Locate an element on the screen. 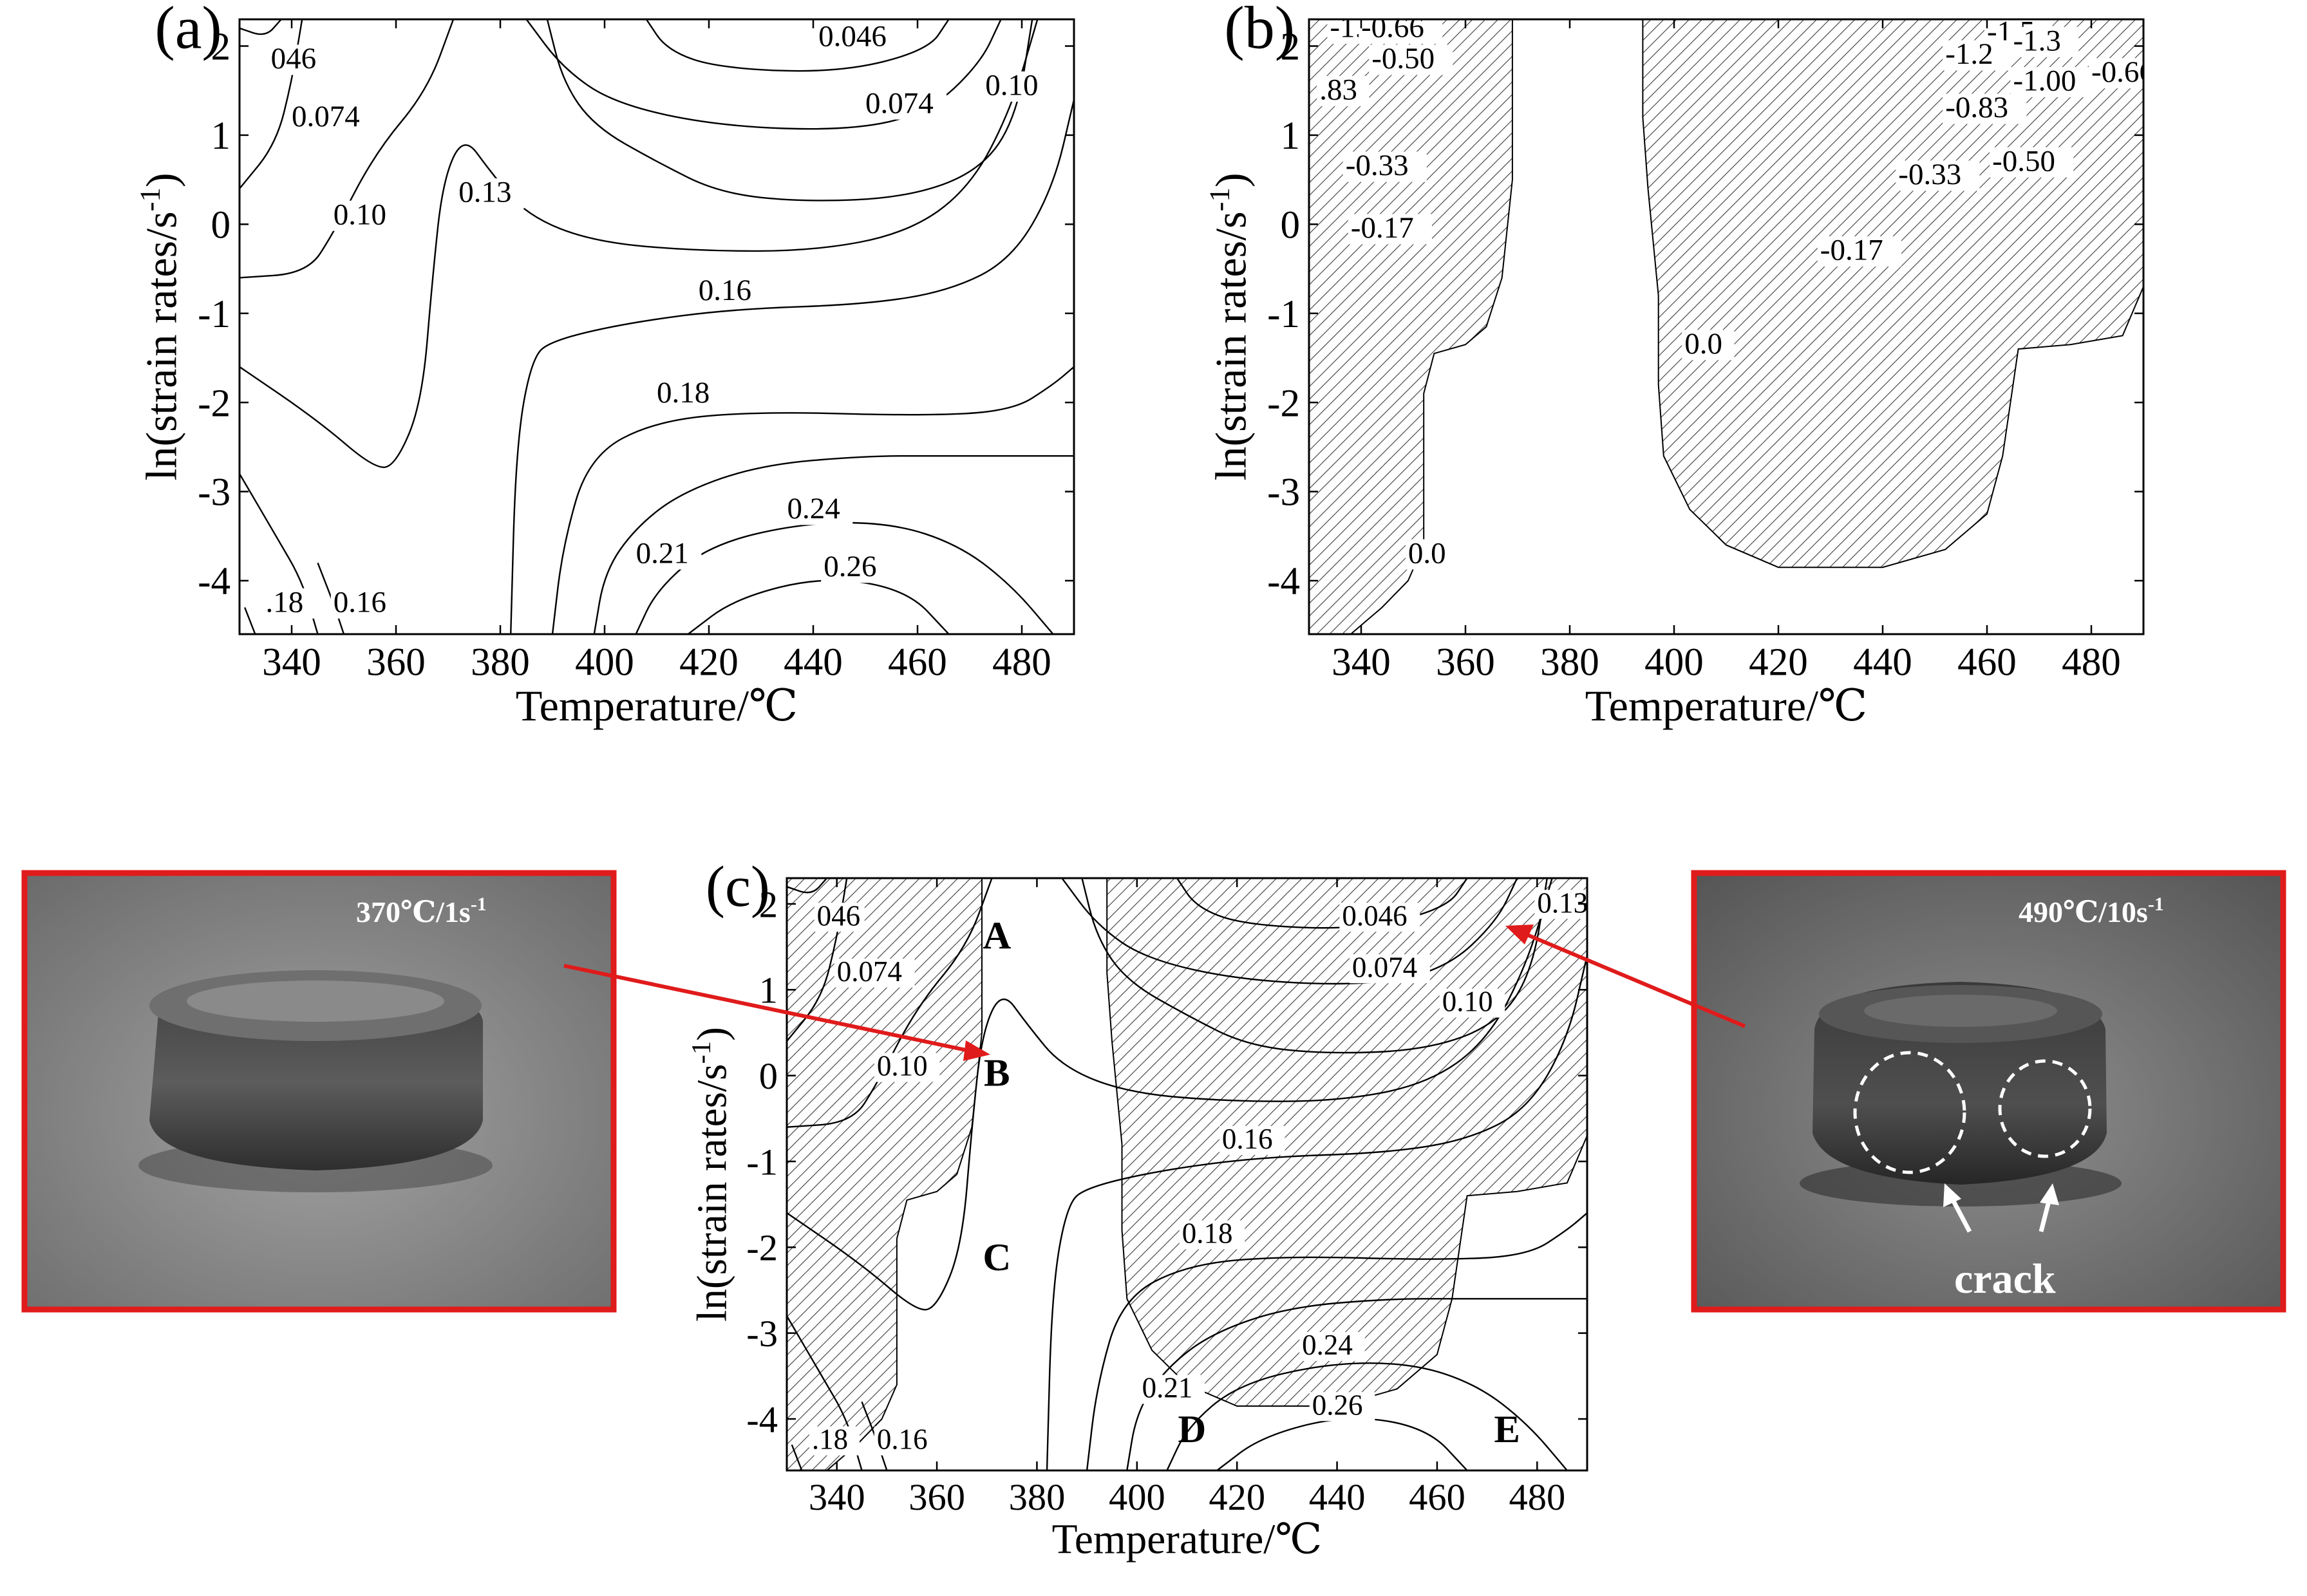 The height and width of the screenshot is (1596, 2307). region-label-E: E is located at coordinates (1507, 1429).